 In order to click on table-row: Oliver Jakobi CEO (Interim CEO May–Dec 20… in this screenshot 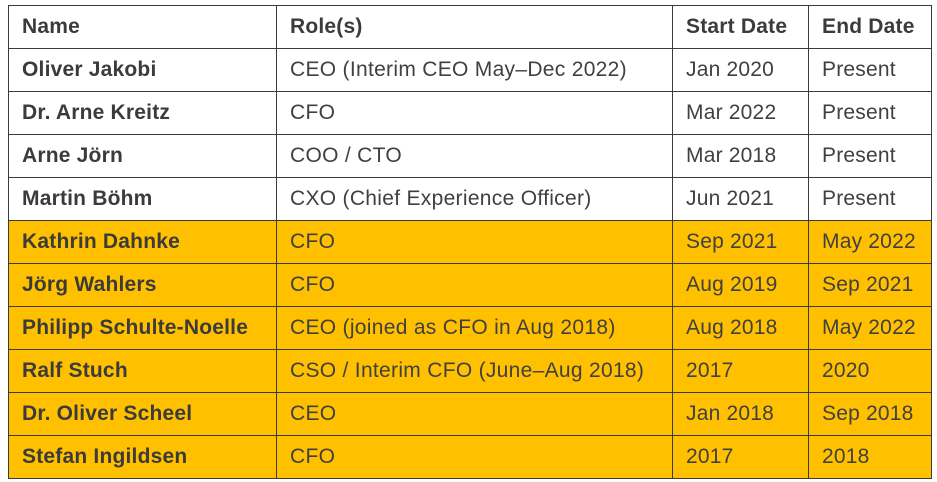, I will do `click(470, 70)`.